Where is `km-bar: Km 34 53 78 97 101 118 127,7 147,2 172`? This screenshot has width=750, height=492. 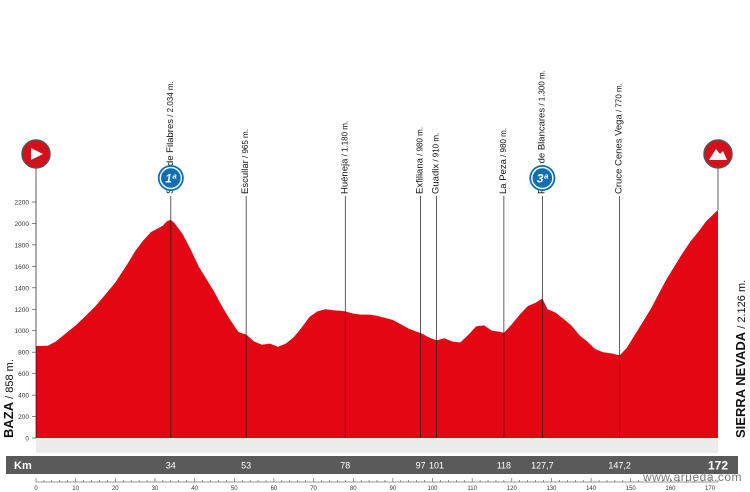
km-bar: Km 34 53 78 97 101 118 127,7 147,2 172 is located at coordinates (372, 465).